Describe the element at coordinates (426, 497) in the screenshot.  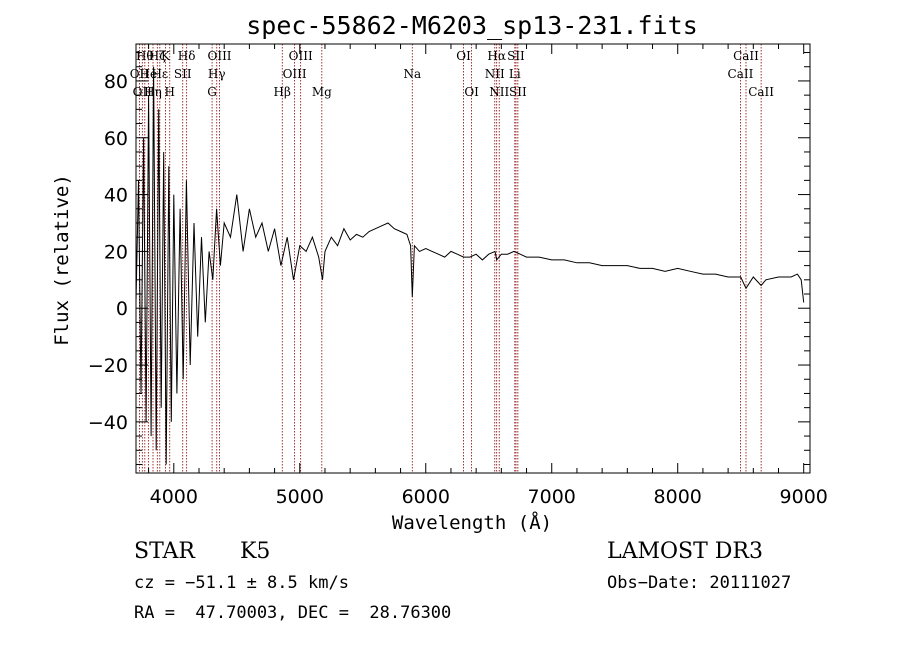
I see `x-tick-label-2: 6000` at that location.